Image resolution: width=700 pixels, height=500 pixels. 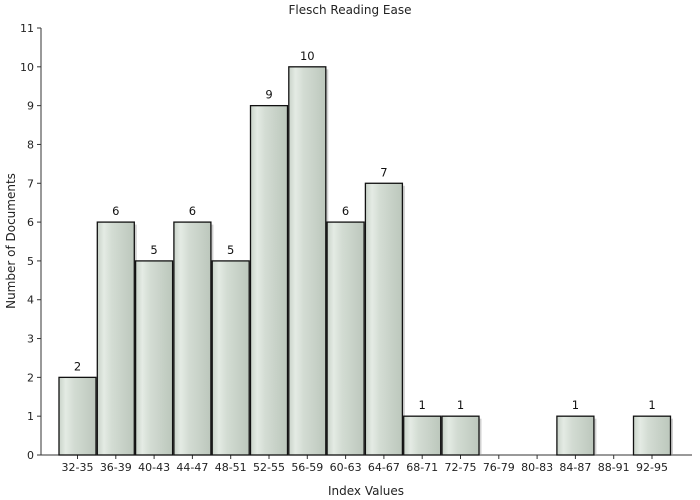 What do you see at coordinates (346, 467) in the screenshot?
I see `x-tick-label: 60-63` at bounding box center [346, 467].